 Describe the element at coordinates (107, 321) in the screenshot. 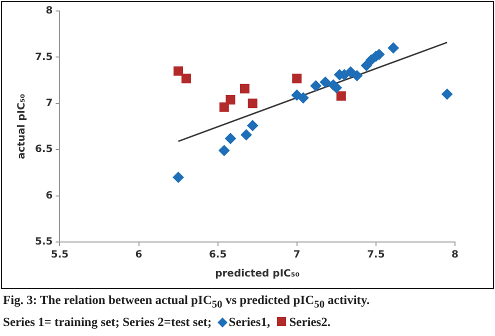

I see `text: Series 1= training set; Series 2=test set;` at that location.